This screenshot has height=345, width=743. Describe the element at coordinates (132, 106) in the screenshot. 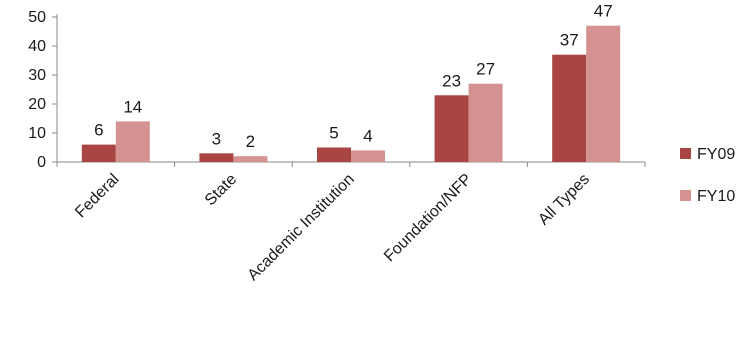

I see `data-label: 14` at that location.